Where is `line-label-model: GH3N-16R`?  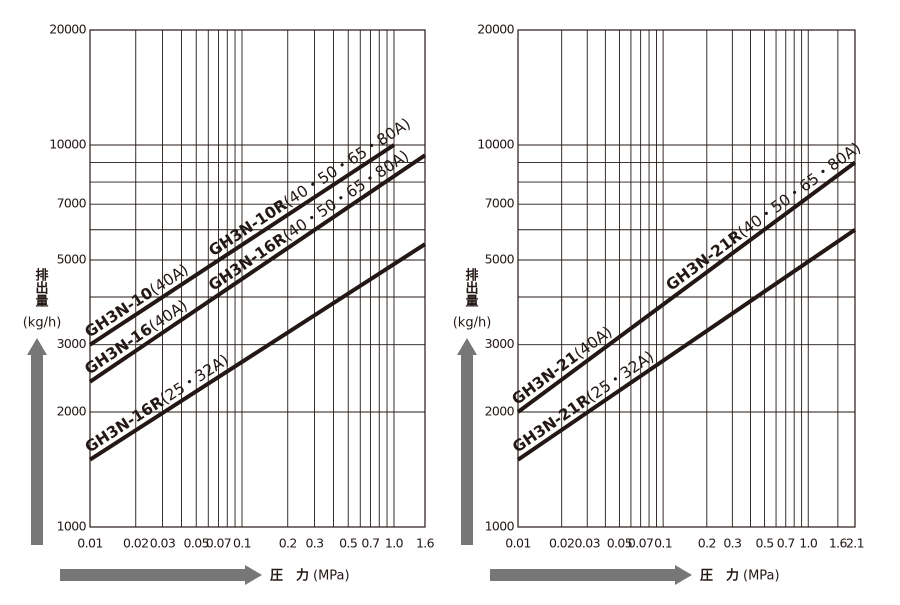
line-label-model: GH3N-16R is located at coordinates (123, 424).